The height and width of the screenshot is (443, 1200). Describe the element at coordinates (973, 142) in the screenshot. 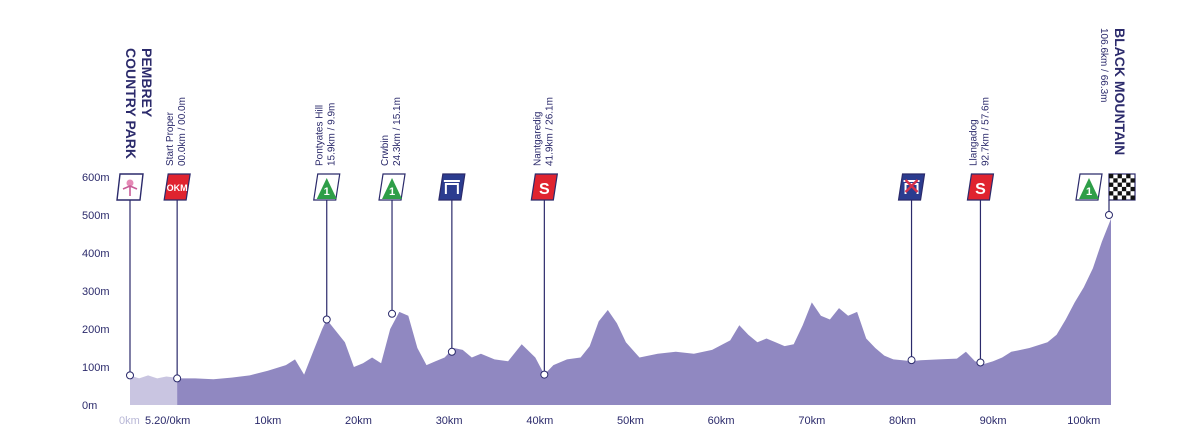

I see `waypoint-name: Llangadog` at that location.